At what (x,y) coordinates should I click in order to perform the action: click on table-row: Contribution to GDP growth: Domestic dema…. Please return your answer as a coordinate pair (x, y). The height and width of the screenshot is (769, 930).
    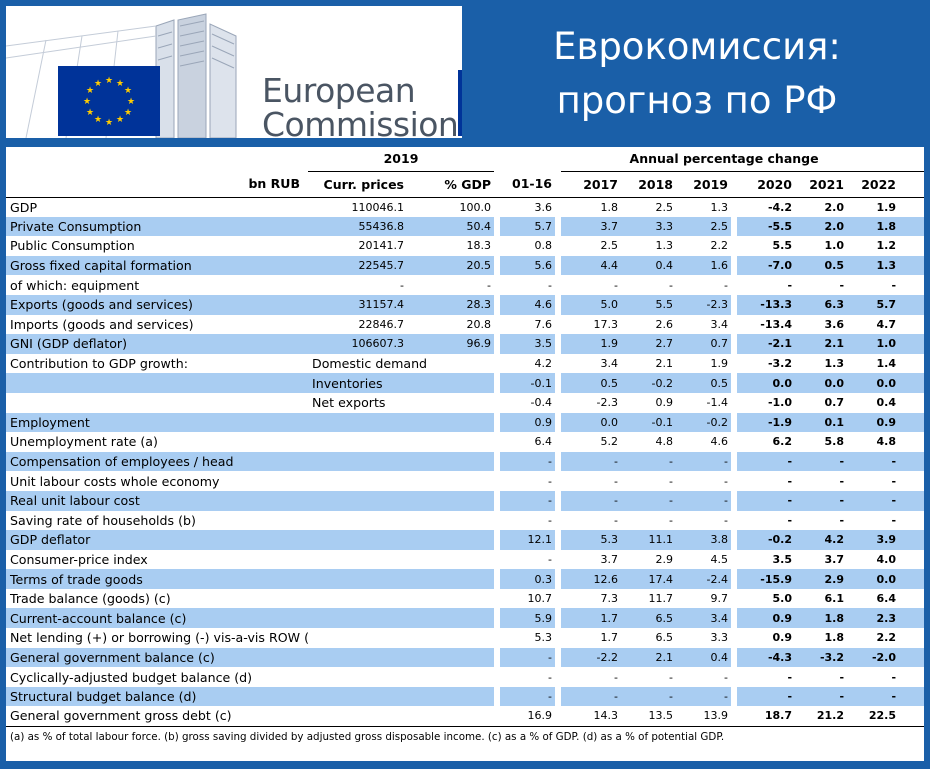
    Looking at the image, I should click on (465, 363).